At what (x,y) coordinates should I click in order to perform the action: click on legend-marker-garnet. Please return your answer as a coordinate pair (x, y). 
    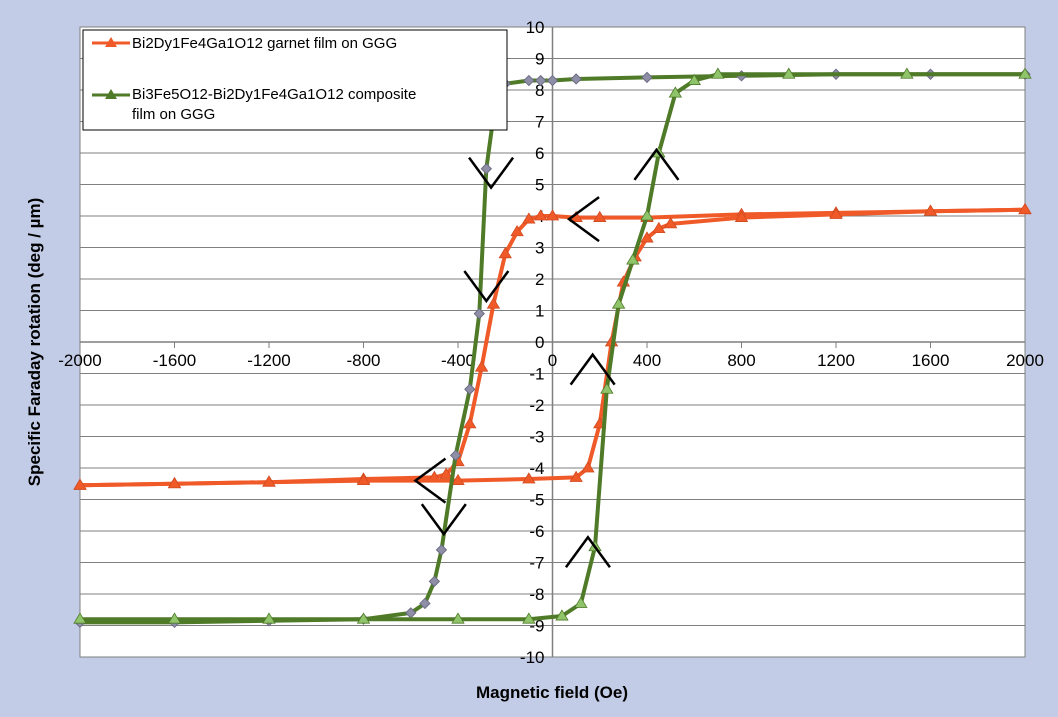
    Looking at the image, I should click on (111, 42).